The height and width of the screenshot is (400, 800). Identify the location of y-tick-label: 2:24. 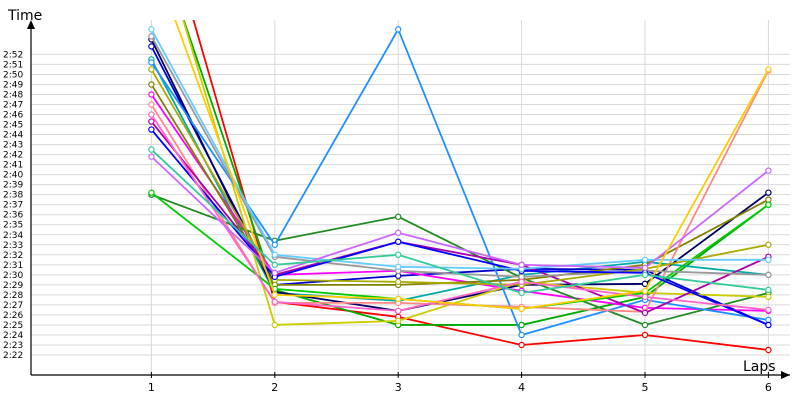
(13, 336).